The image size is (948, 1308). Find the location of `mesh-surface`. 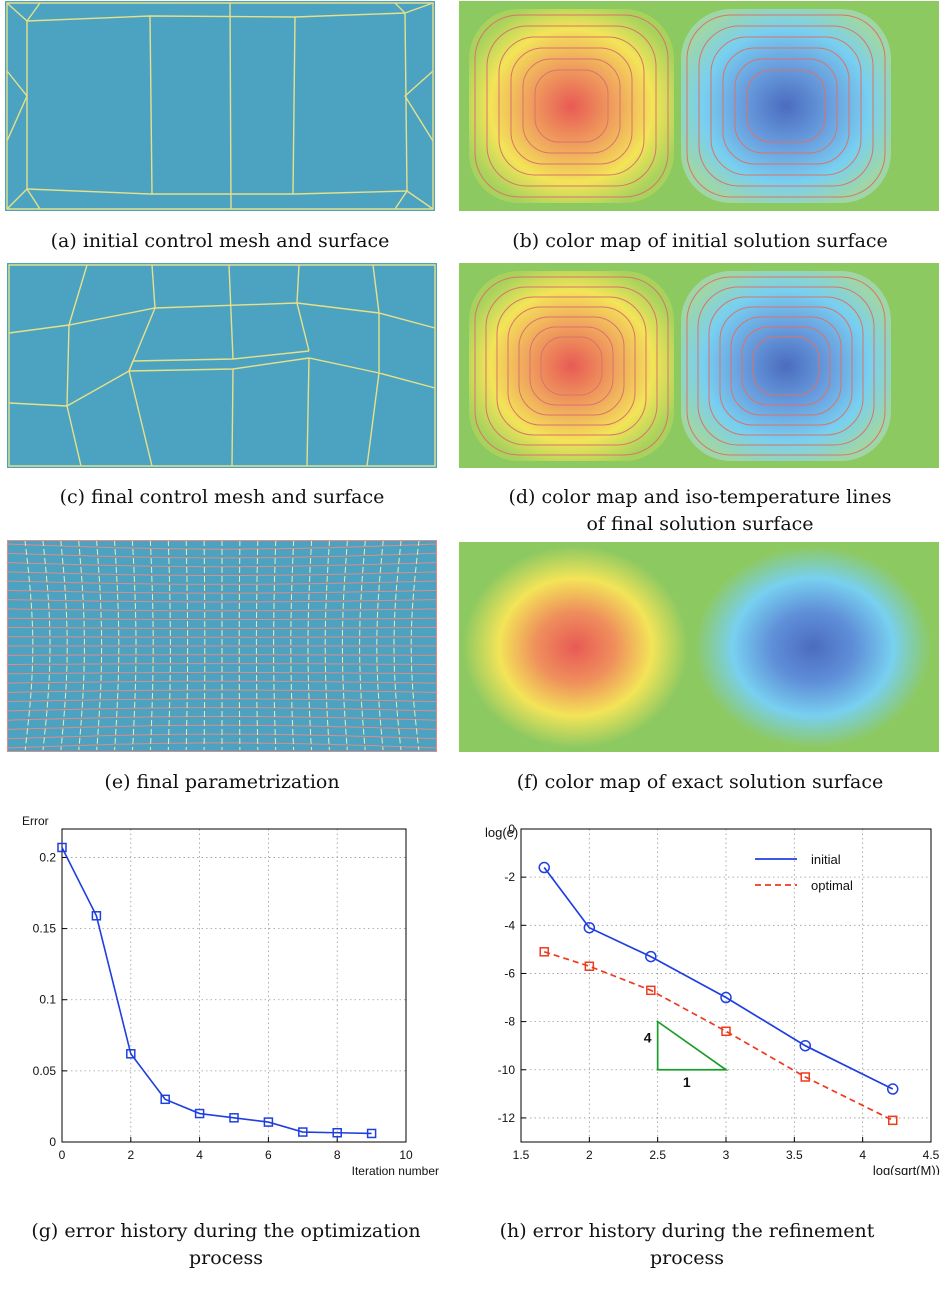

mesh-surface is located at coordinates (220, 106).